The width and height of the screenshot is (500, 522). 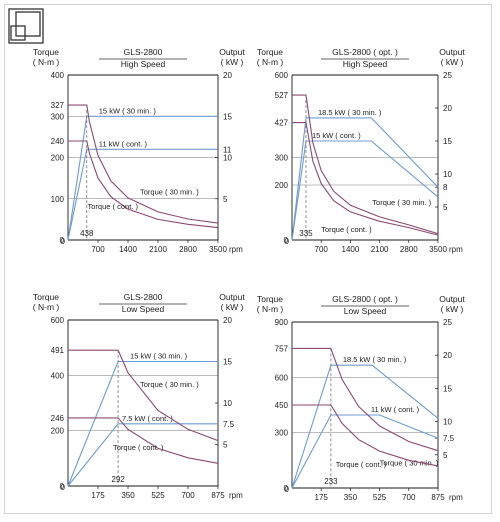 What do you see at coordinates (365, 52) in the screenshot?
I see `chart-1-title: GLS-2800 ( opt. )` at bounding box center [365, 52].